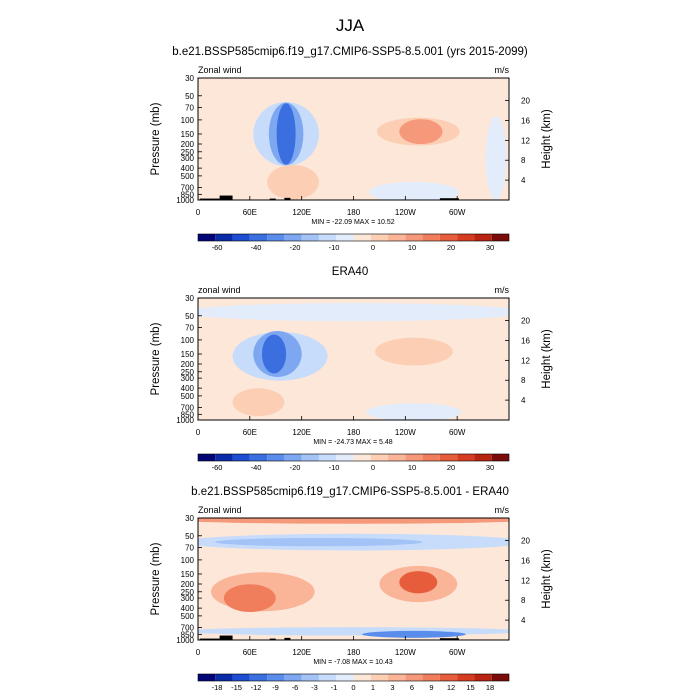  I want to click on colorbar-label: 12, so click(451, 687).